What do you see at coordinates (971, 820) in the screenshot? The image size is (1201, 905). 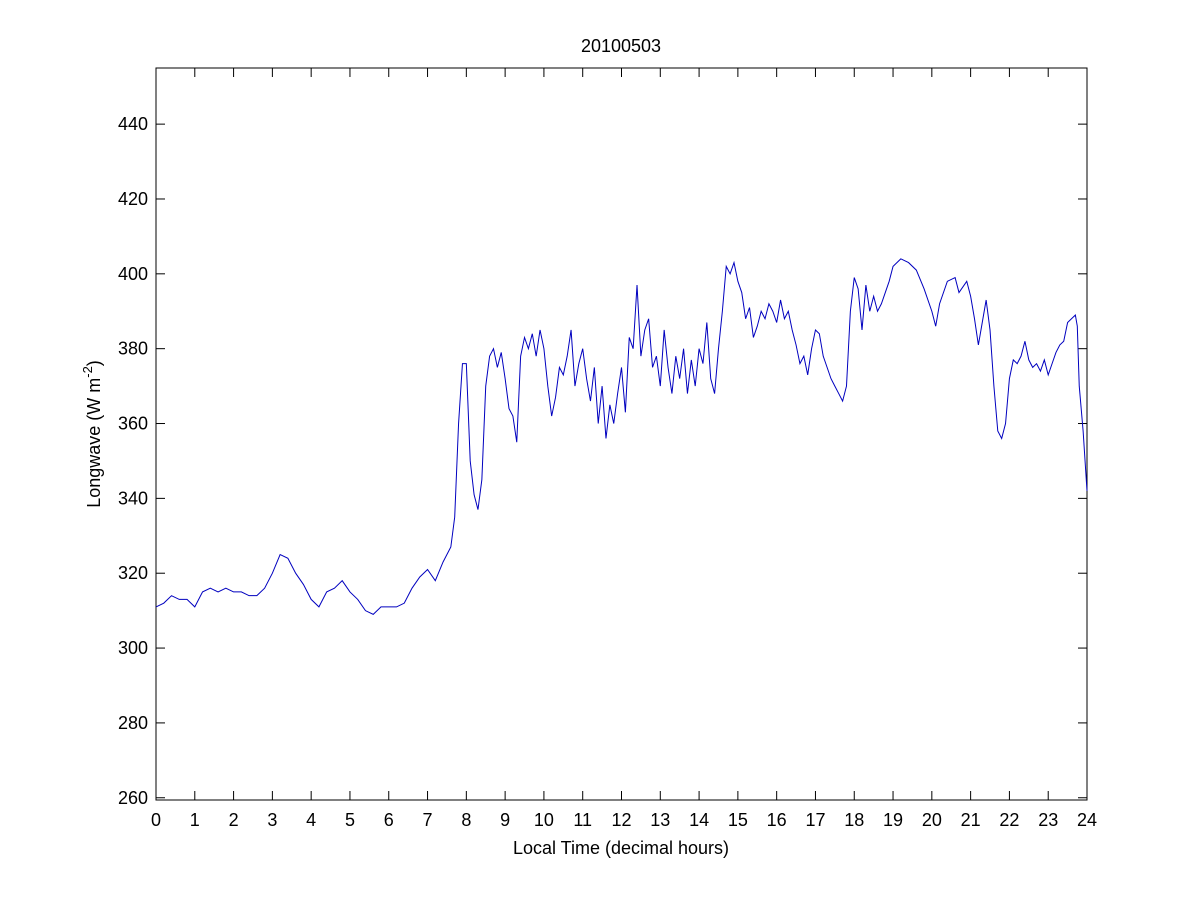 I see `x-tick-label: 21` at bounding box center [971, 820].